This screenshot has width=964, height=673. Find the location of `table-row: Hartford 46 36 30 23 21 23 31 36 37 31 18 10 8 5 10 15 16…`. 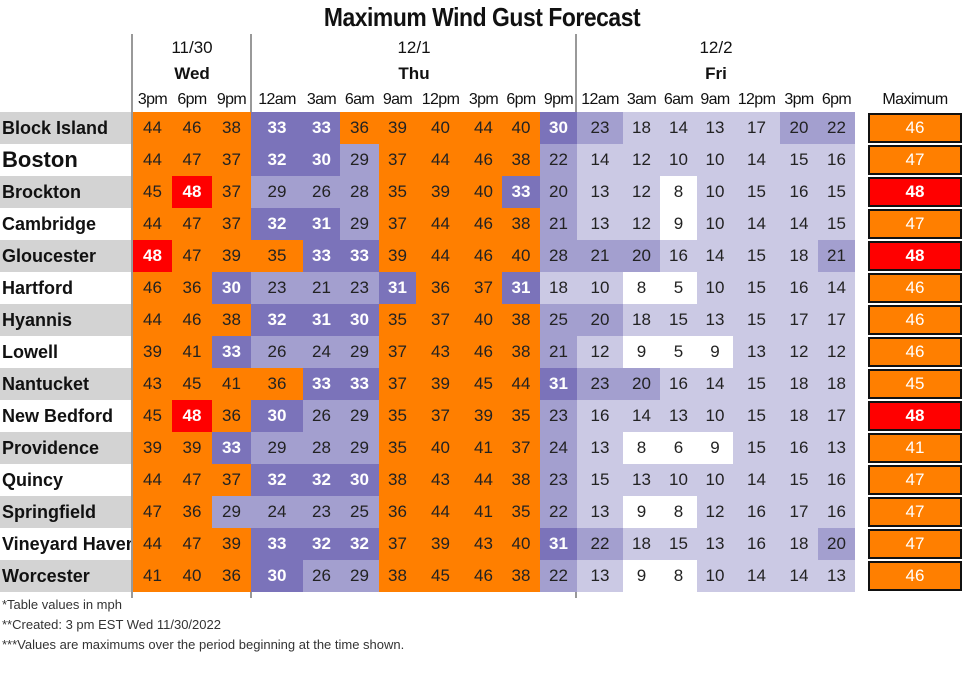

table-row: Hartford 46 36 30 23 21 23 31 36 37 31 18 10 8 5 10 15 16… is located at coordinates (482, 288).